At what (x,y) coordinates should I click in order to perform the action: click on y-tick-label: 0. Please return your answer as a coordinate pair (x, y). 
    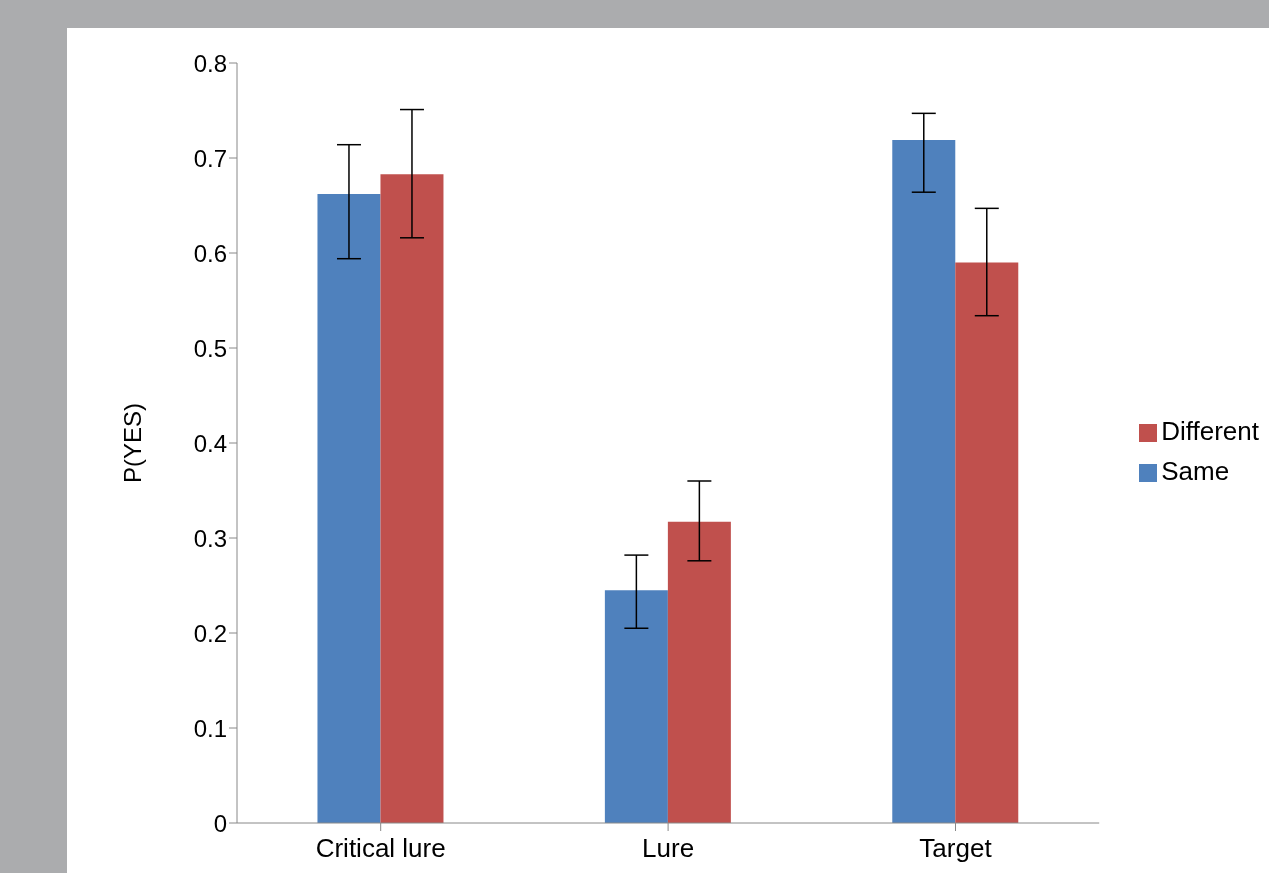
    Looking at the image, I should click on (220, 823).